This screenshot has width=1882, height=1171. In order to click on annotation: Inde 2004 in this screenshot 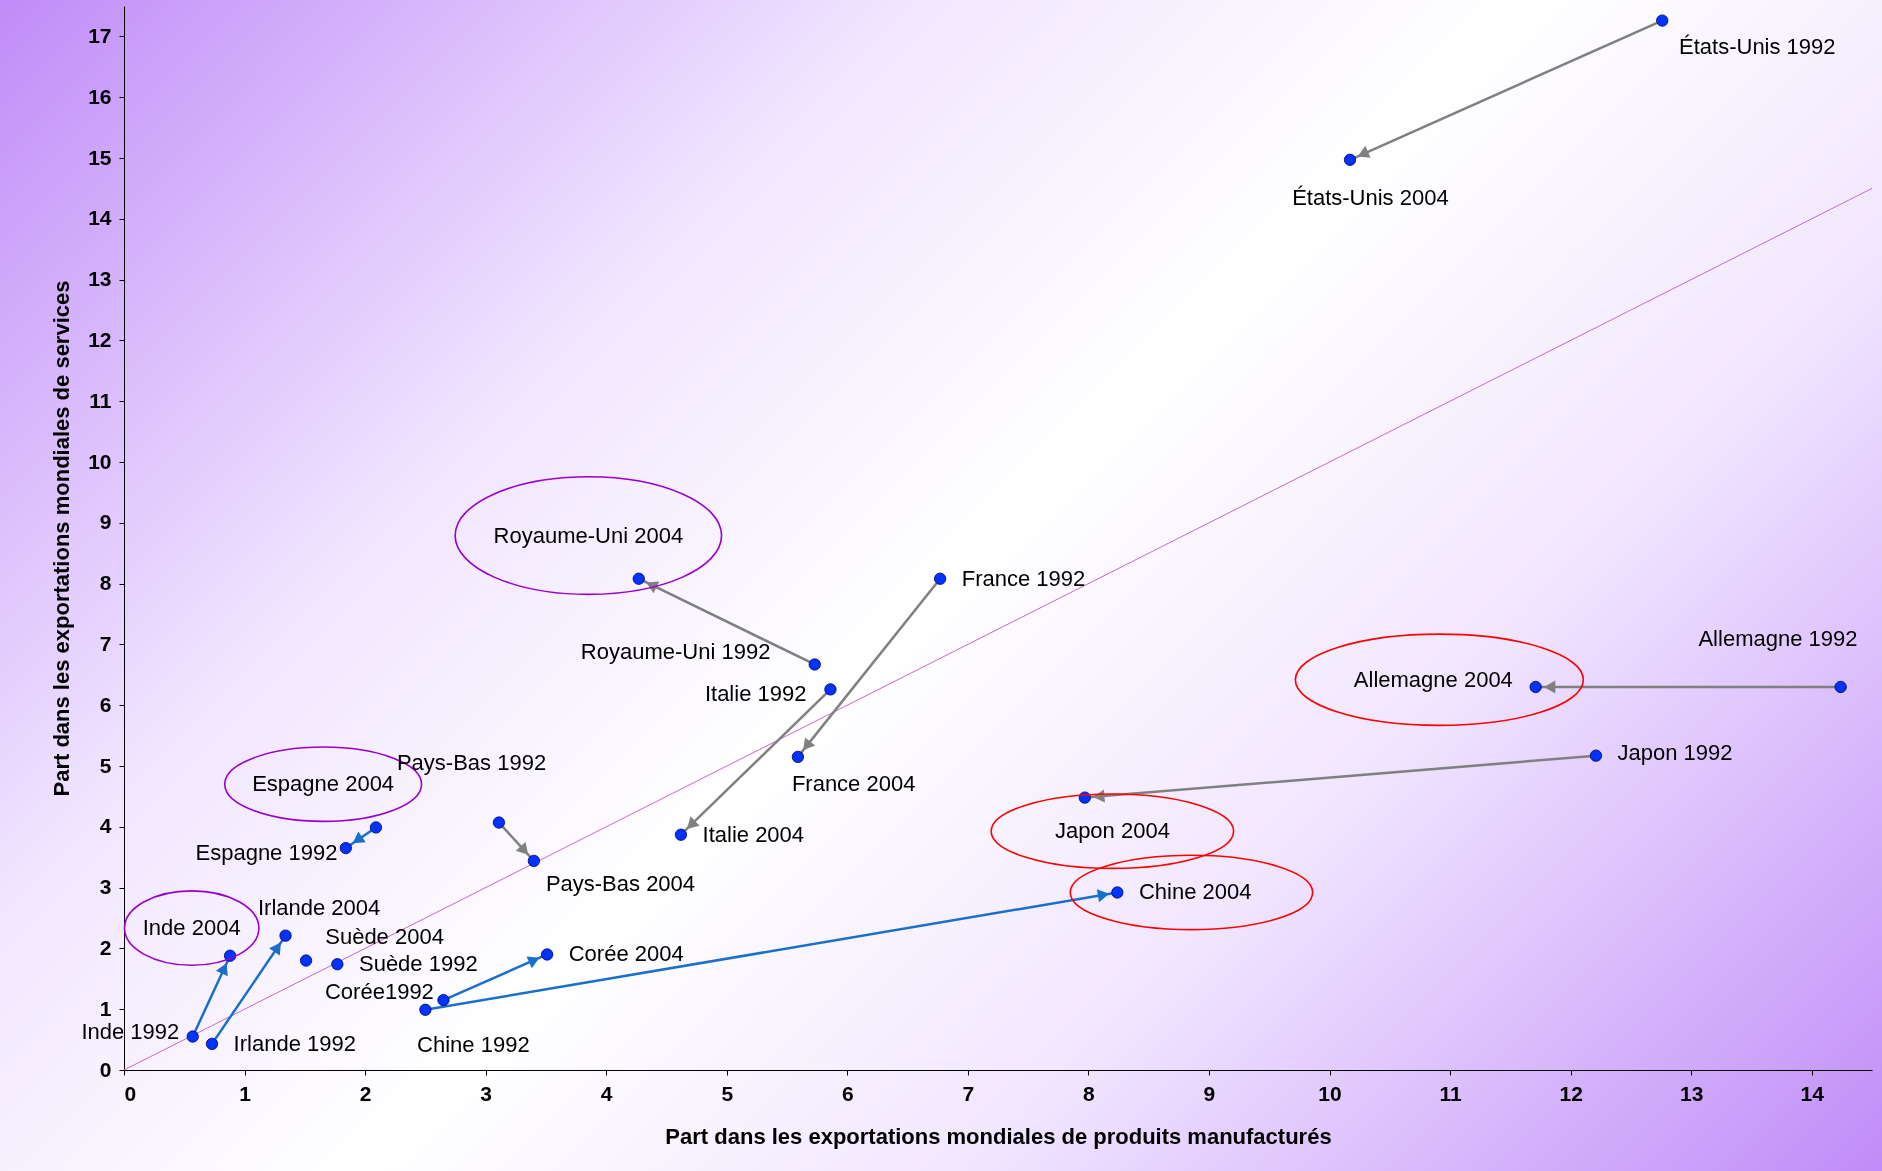, I will do `click(191, 928)`.